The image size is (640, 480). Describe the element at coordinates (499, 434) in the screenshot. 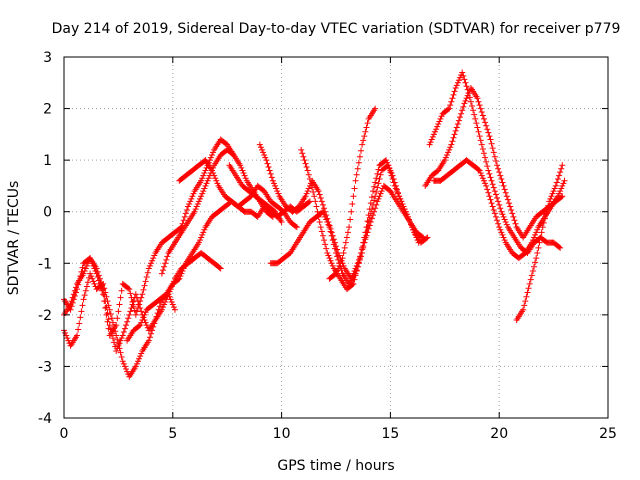

I see `x-tick-label: 20` at that location.